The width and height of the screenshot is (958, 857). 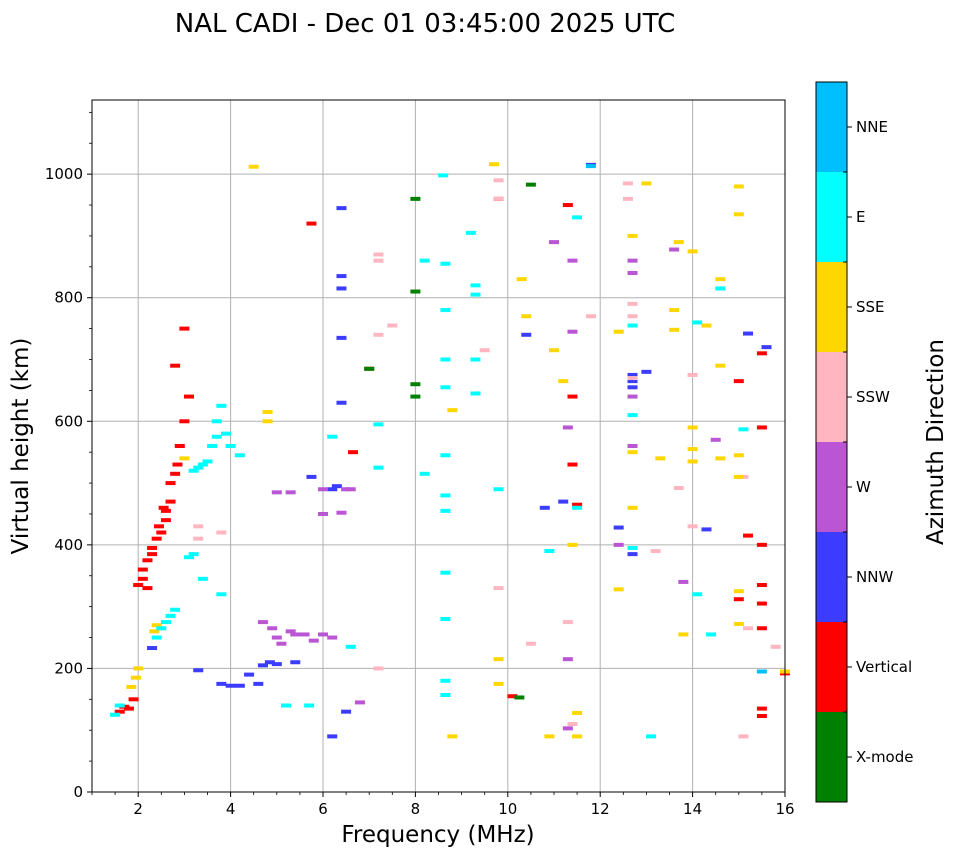 What do you see at coordinates (884, 757) in the screenshot?
I see `colorbar-label-x-mode: X-mode` at bounding box center [884, 757].